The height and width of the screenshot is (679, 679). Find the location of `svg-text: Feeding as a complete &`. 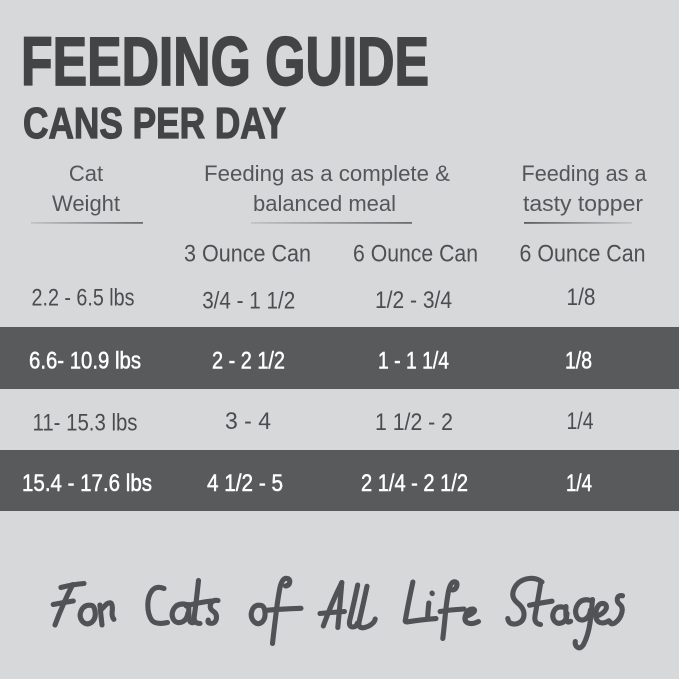

svg-text: Feeding as a complete & is located at coordinates (327, 173).